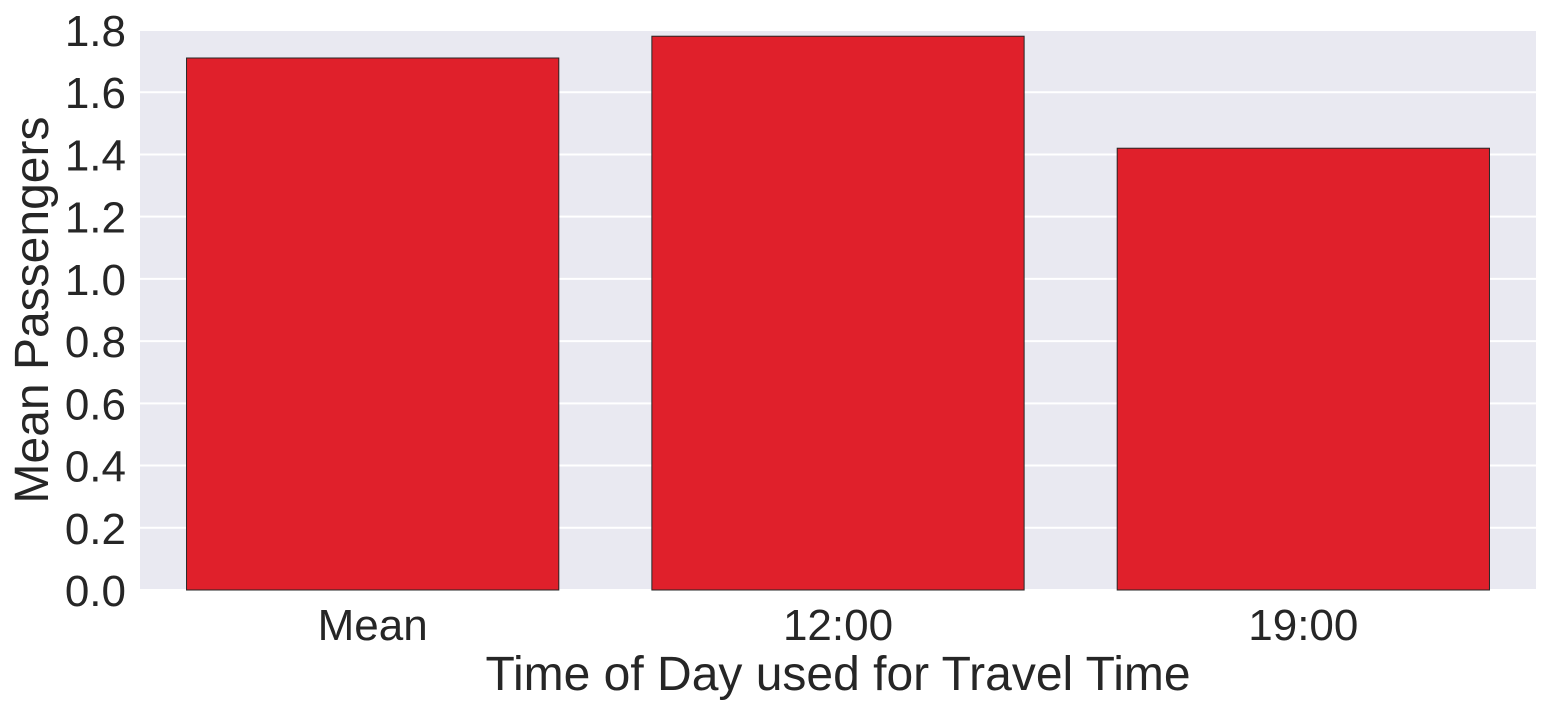 The width and height of the screenshot is (1544, 710). I want to click on y-tick-label: 1.6, so click(95, 93).